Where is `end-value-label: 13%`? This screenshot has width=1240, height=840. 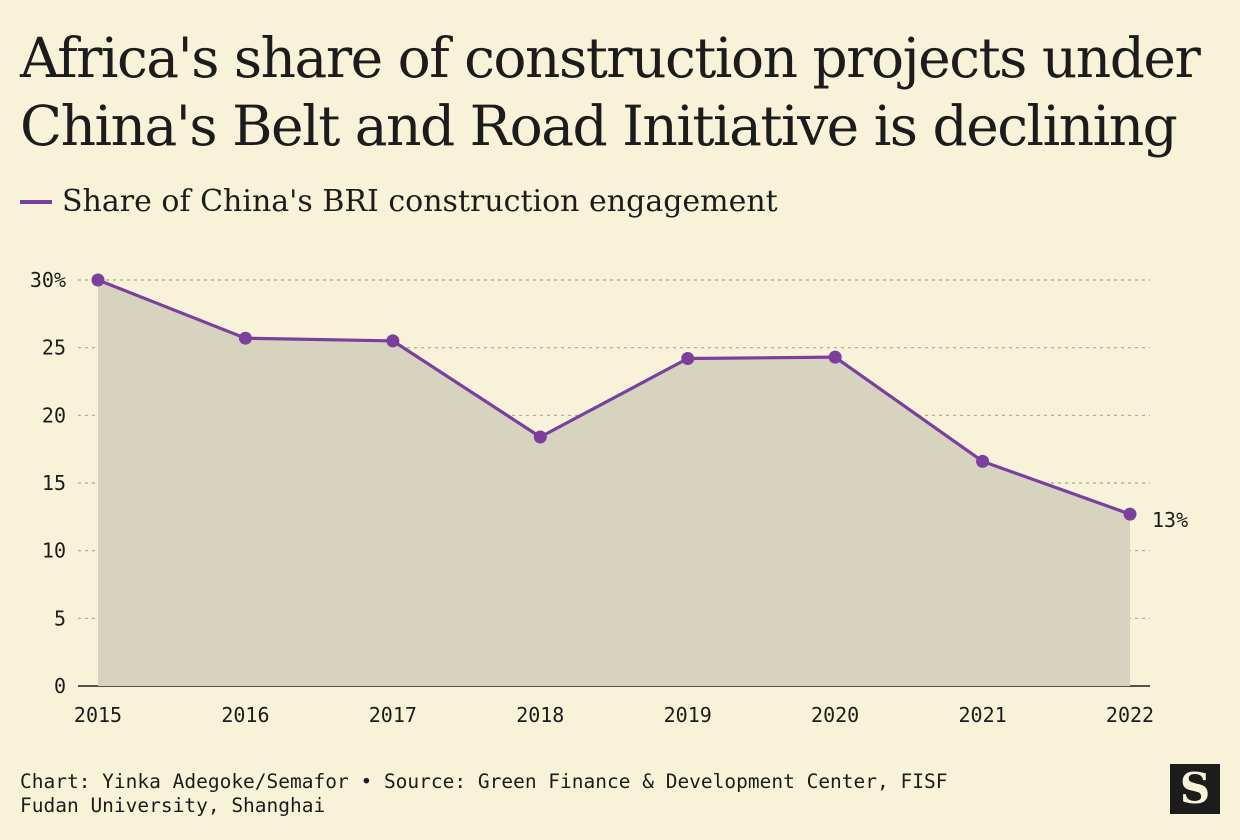 end-value-label: 13% is located at coordinates (1170, 520).